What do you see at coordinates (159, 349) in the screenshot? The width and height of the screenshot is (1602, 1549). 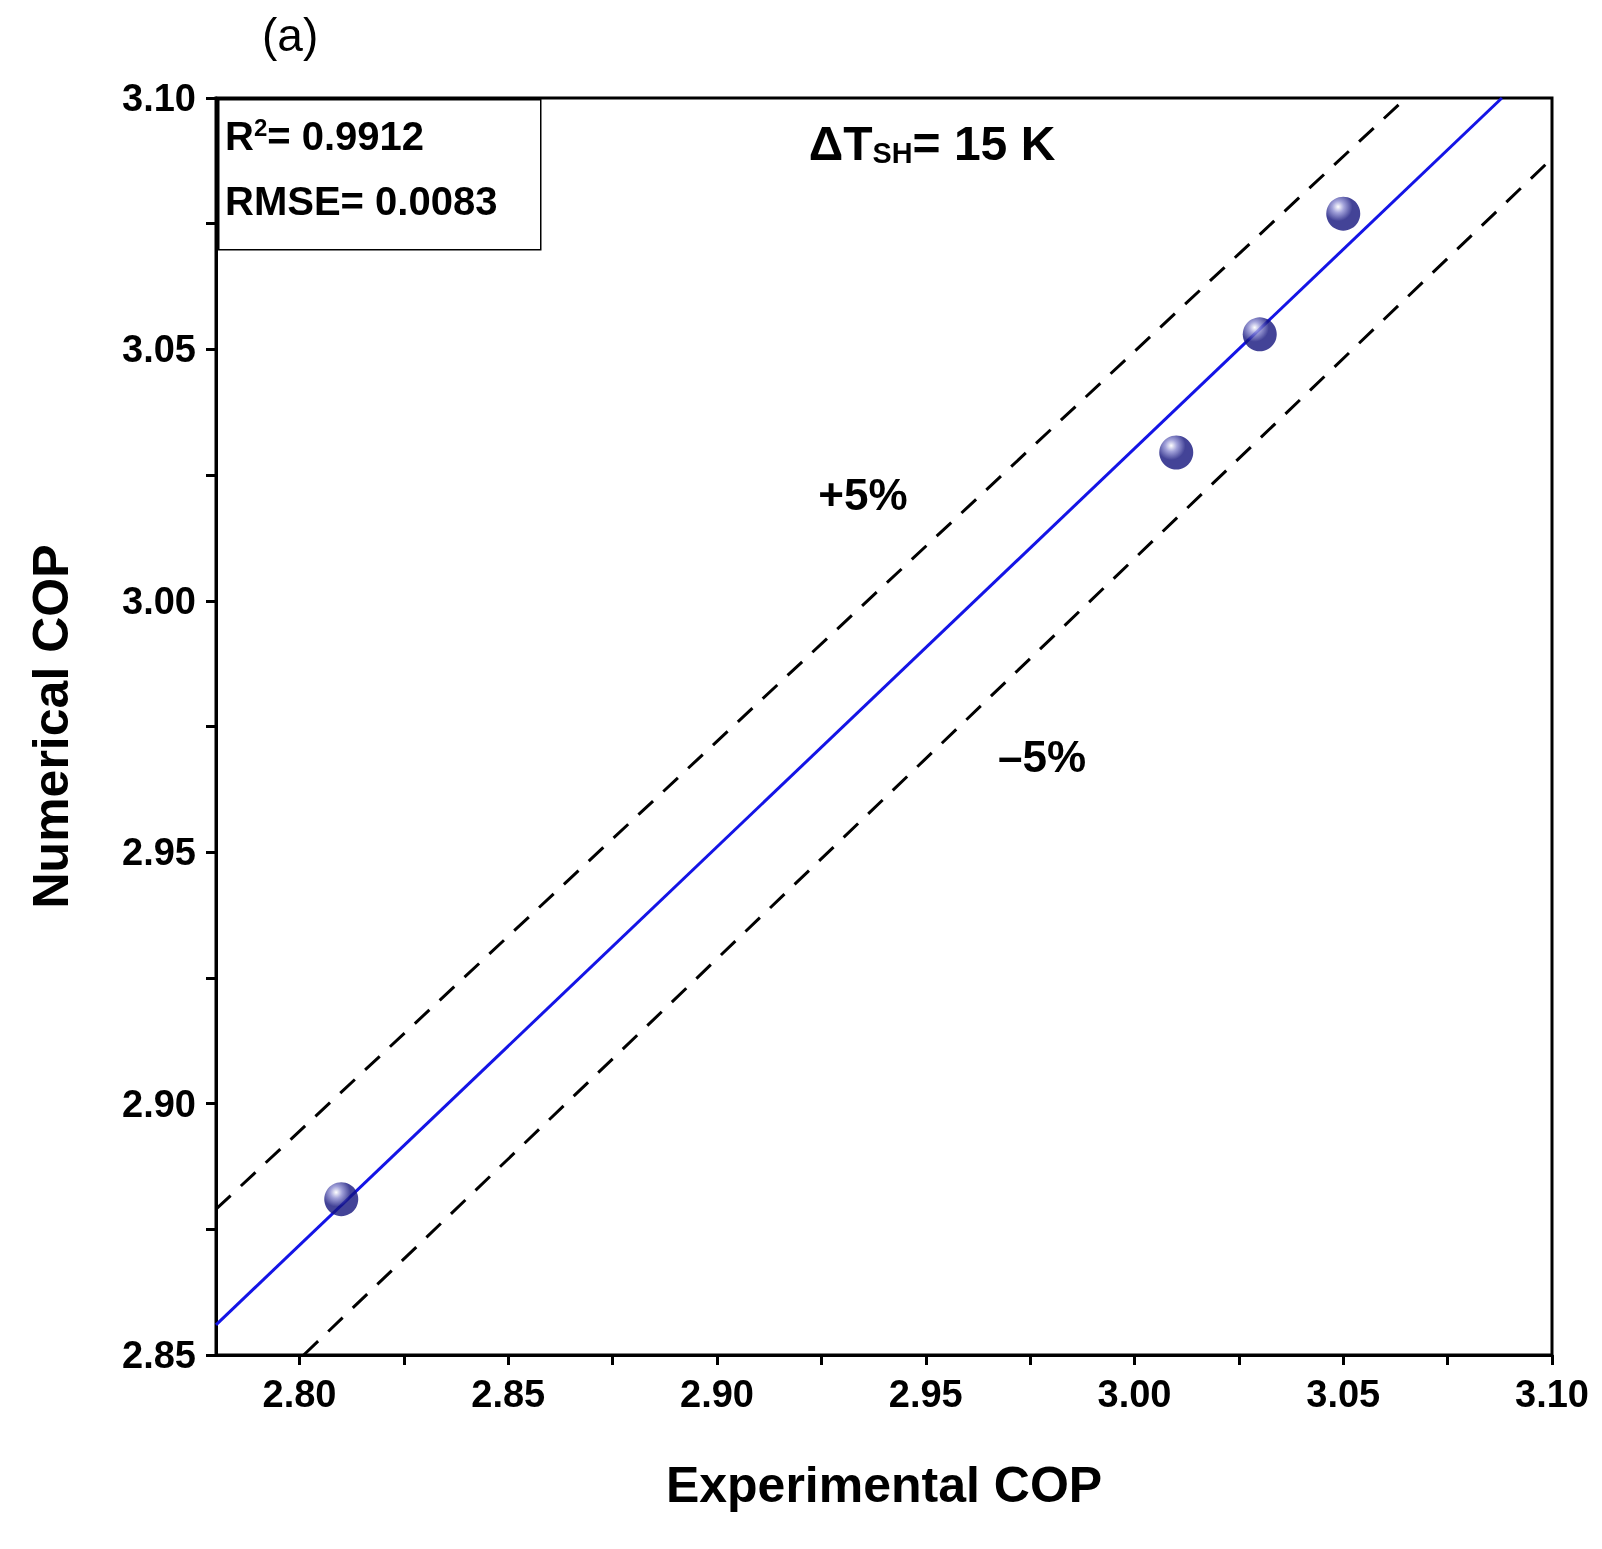 I see `y-tick-label: 3.05` at bounding box center [159, 349].